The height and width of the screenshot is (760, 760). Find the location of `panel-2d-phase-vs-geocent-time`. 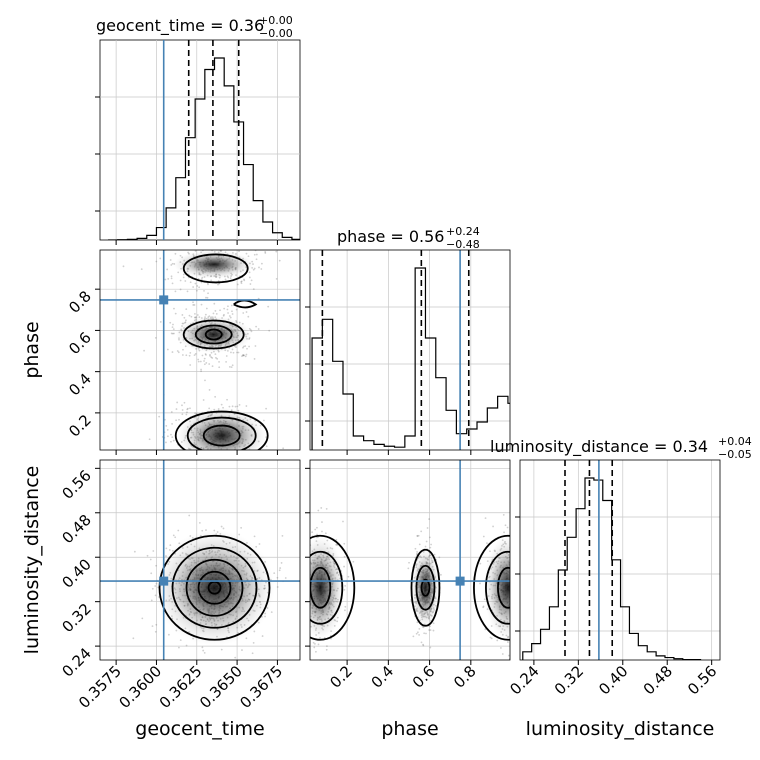

panel-2d-phase-vs-geocent-time is located at coordinates (200, 356).